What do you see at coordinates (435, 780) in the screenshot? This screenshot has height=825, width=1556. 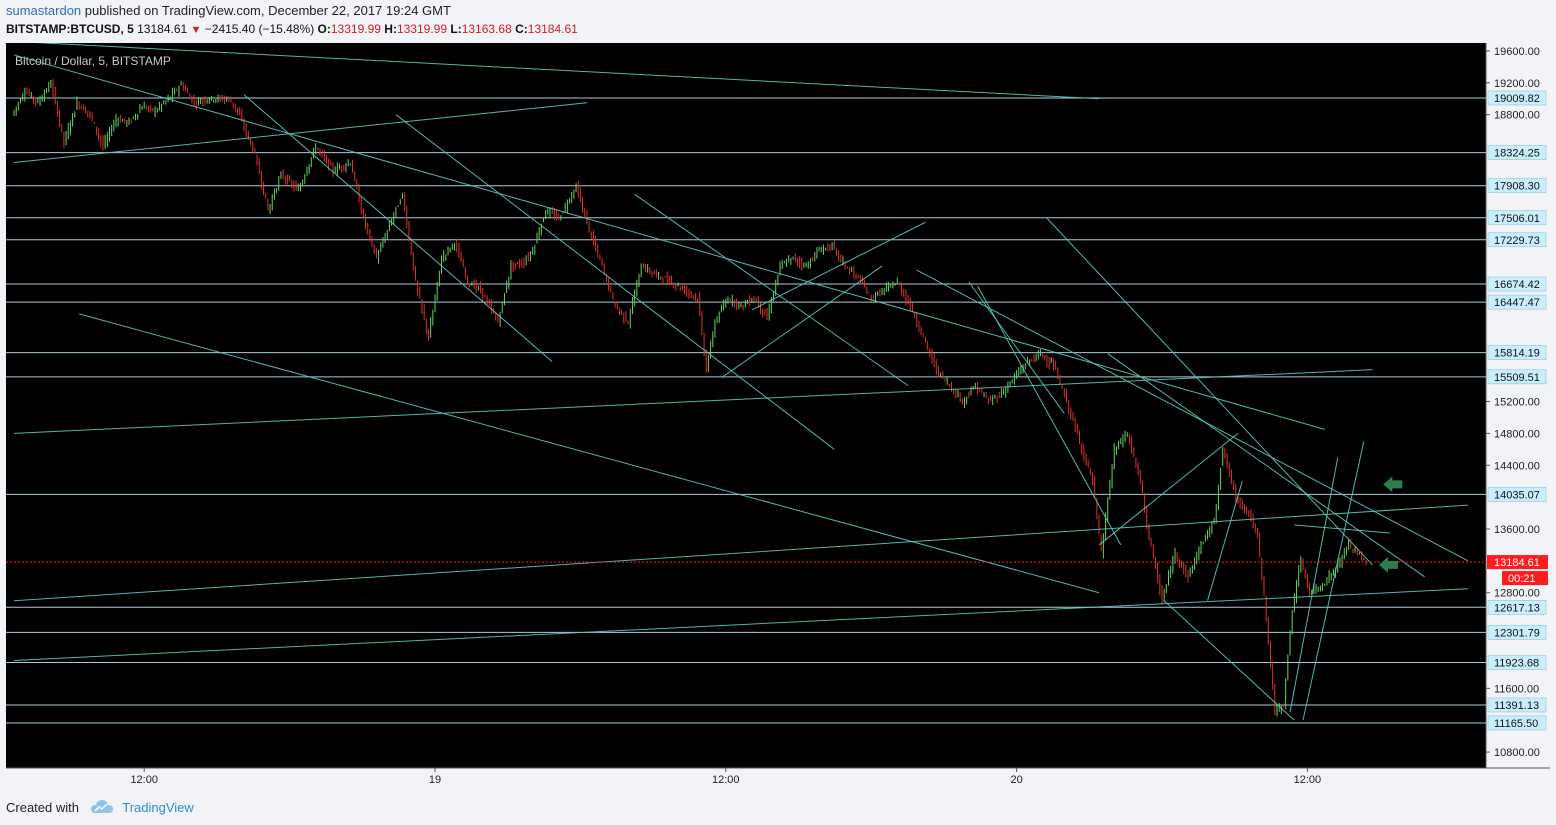 I see `x-tick-label: 19` at bounding box center [435, 780].